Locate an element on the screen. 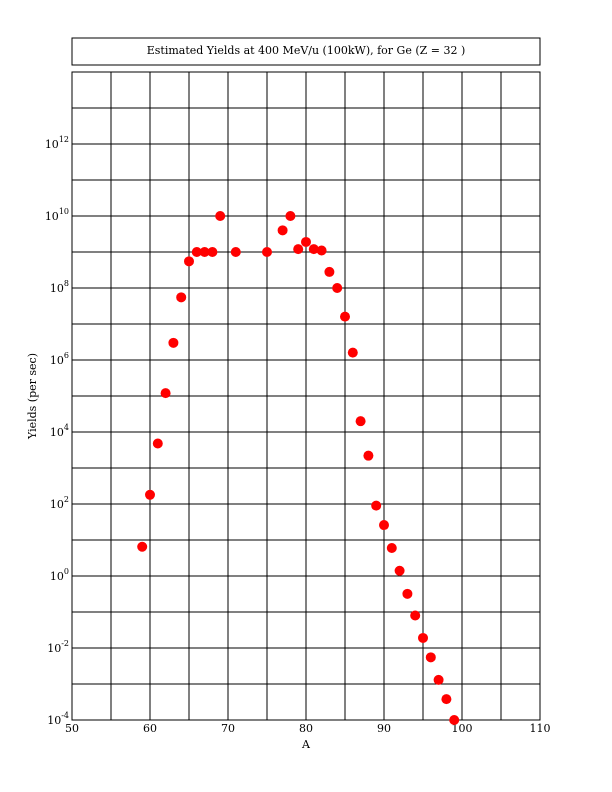 This screenshot has width=612, height=792. x-tick-labels: 50 60 70 80 90 100 110 is located at coordinates (308, 728).